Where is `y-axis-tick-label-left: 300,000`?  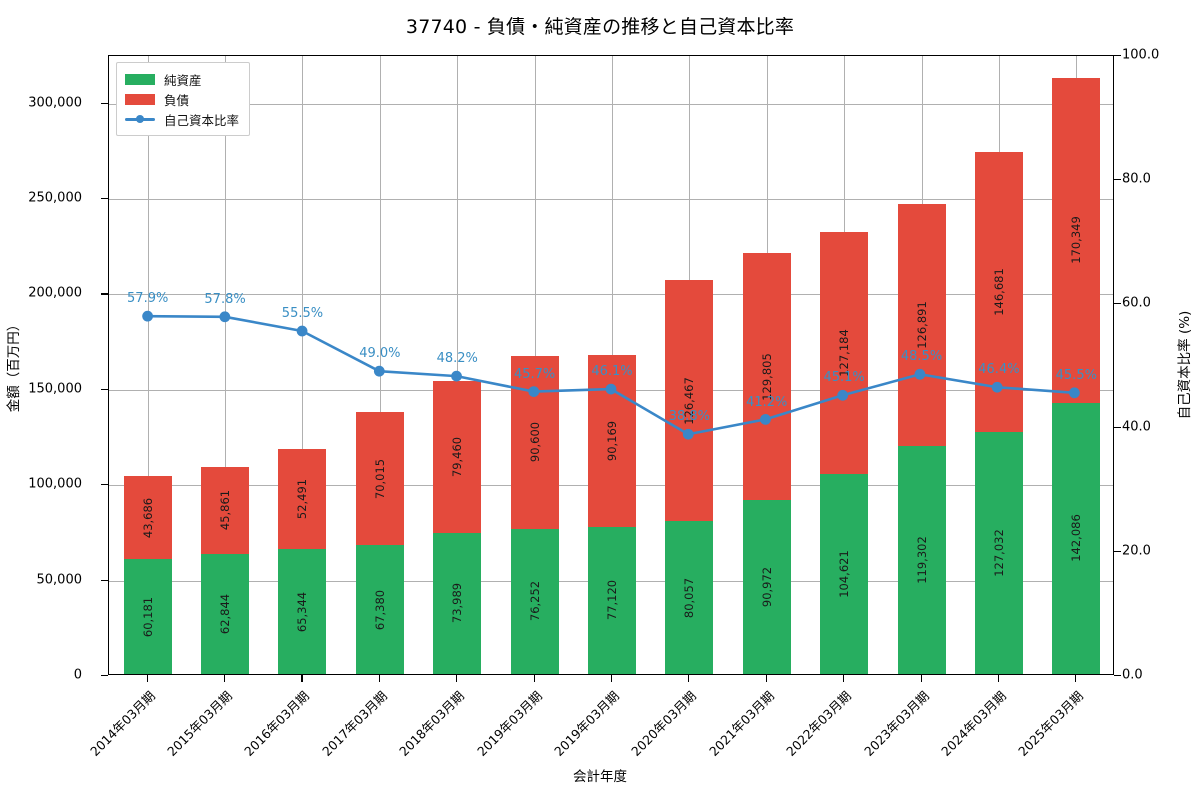
y-axis-tick-label-left: 300,000 is located at coordinates (55, 103).